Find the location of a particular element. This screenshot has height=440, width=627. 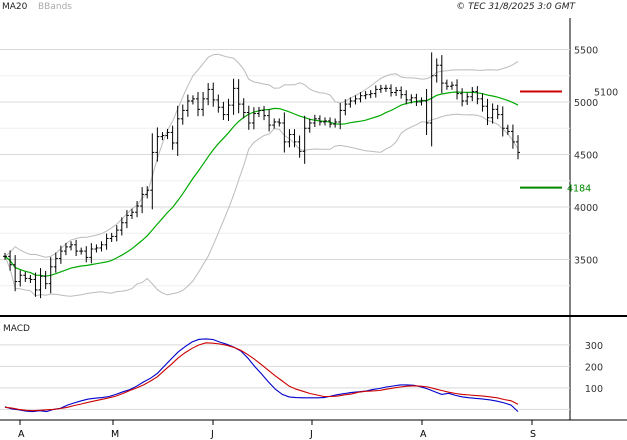

copyright-text: © TEC 31/8/2025 3:0 GMT is located at coordinates (516, 7).